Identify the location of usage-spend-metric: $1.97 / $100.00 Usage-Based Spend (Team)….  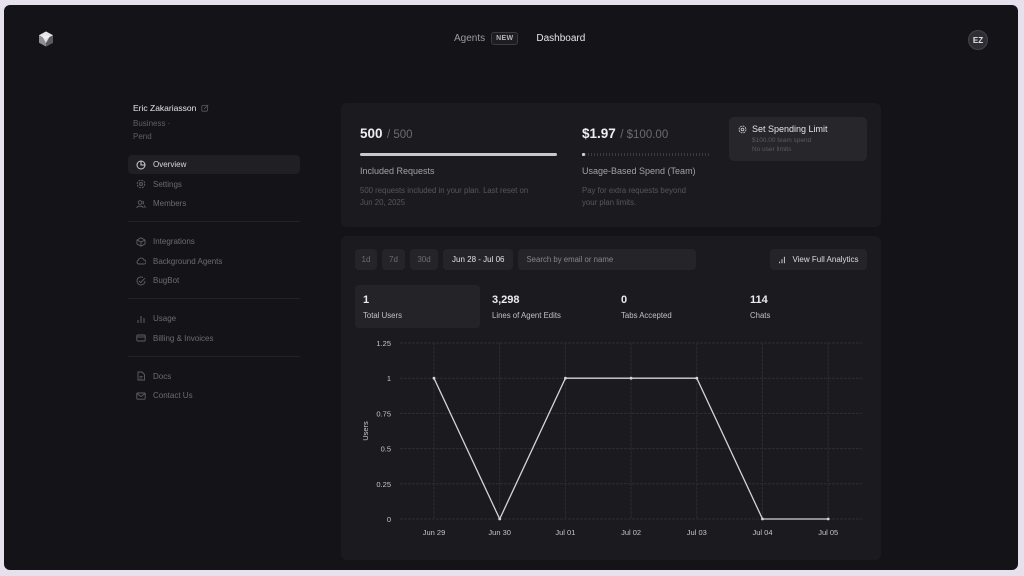
(646, 167).